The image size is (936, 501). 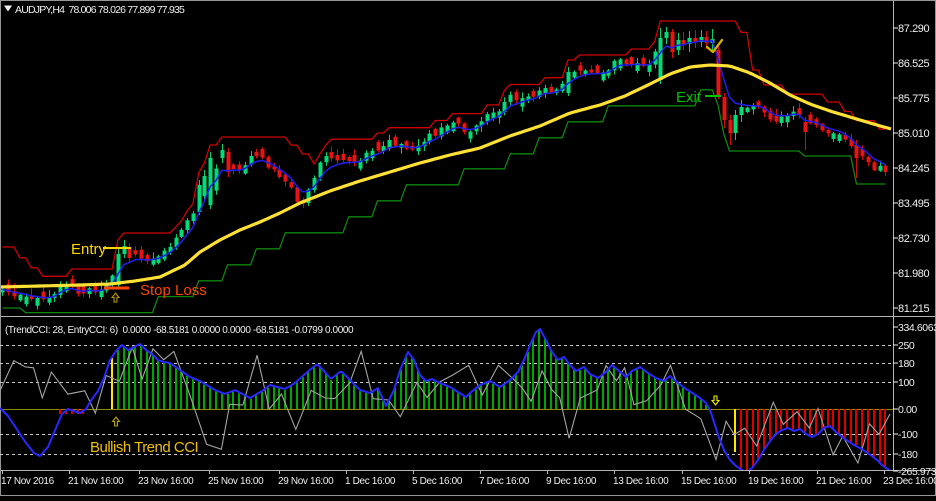 I want to click on svg-text: -265.9733, so click(x=917, y=472).